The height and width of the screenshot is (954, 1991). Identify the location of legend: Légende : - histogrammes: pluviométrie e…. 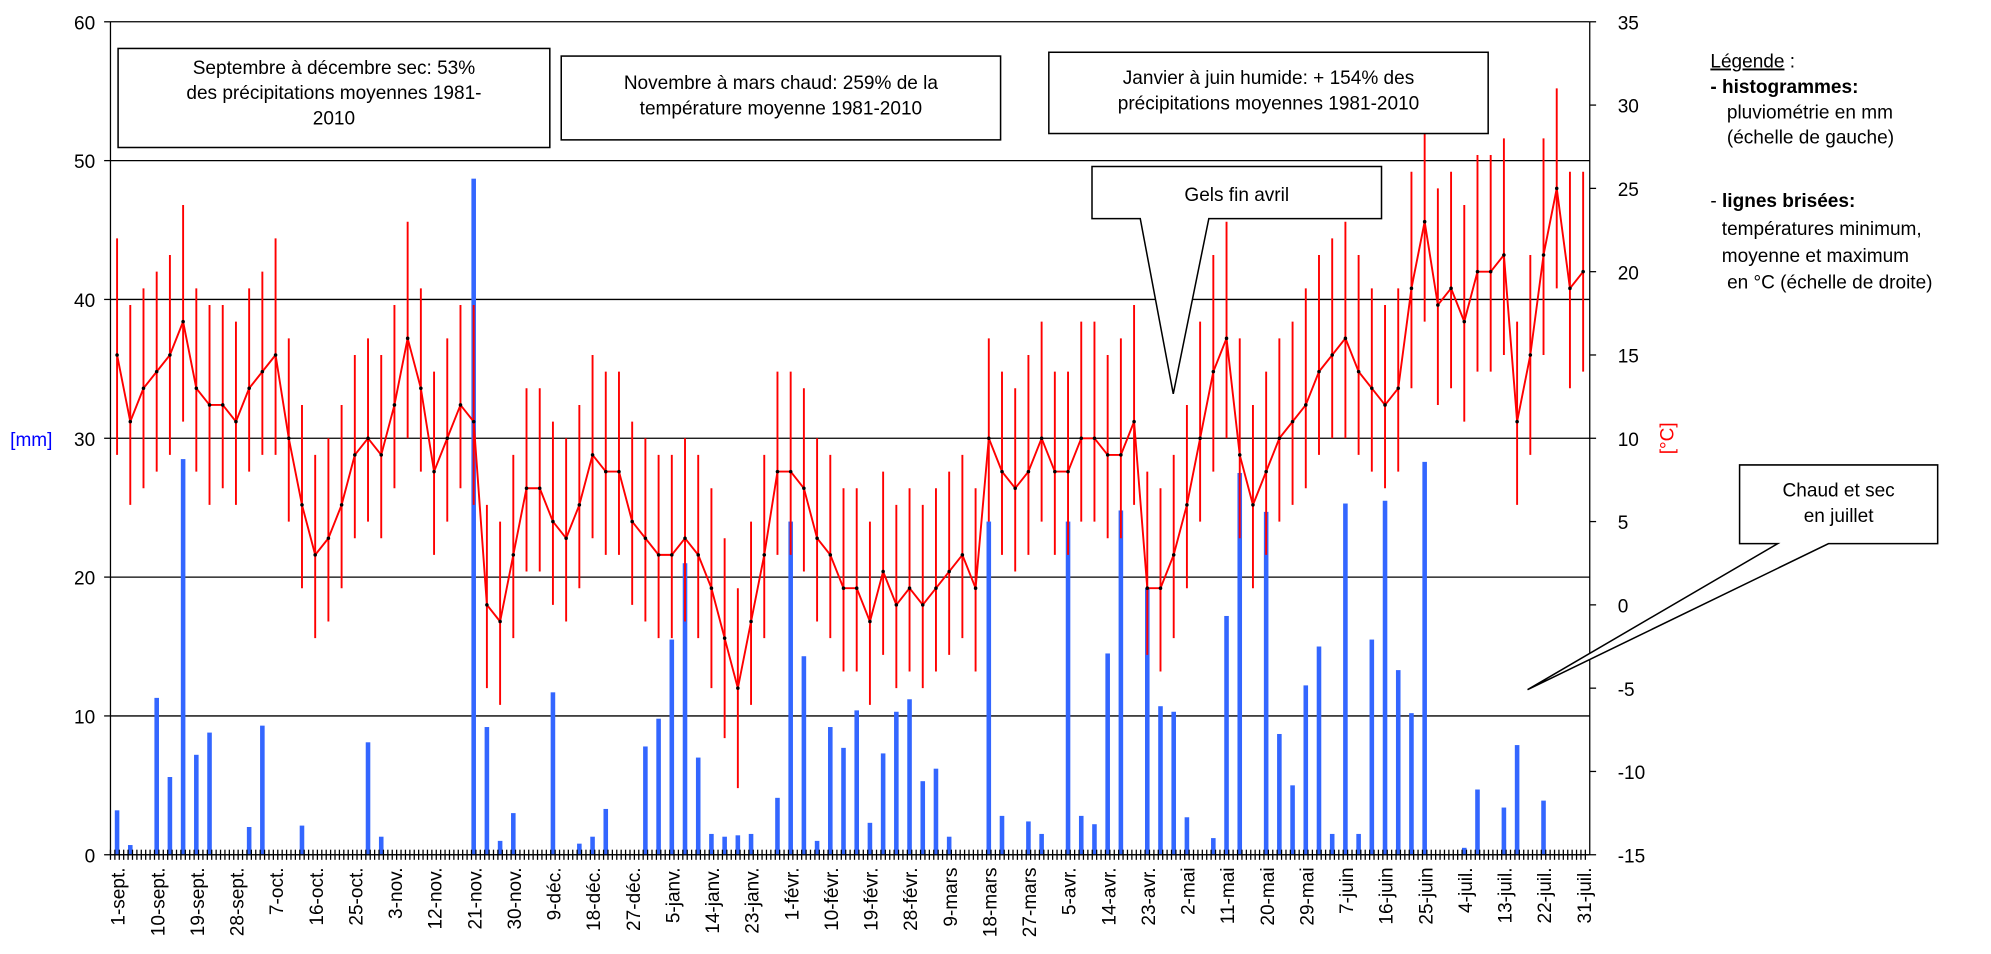
(1821, 172).